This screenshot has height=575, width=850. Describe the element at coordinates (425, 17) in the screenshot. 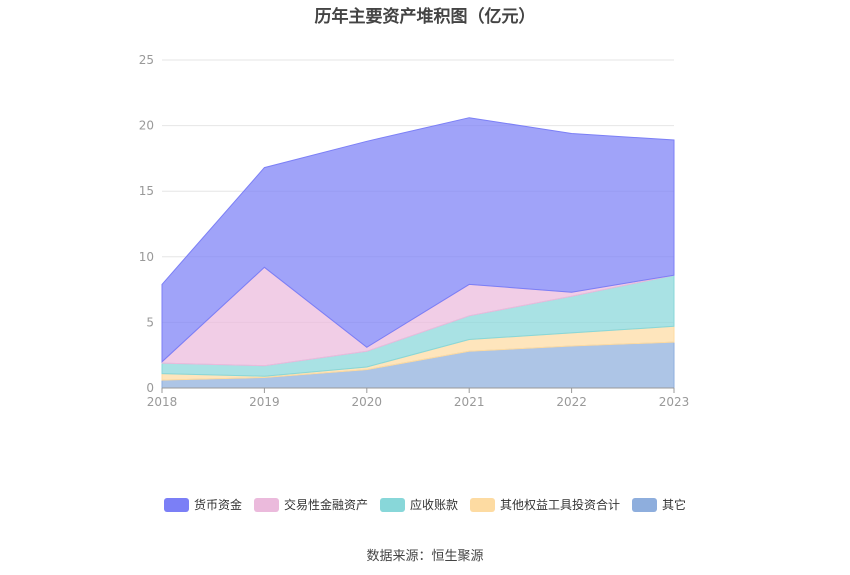

I see `chart-title: 历年主要资产堆积图（亿元）` at that location.